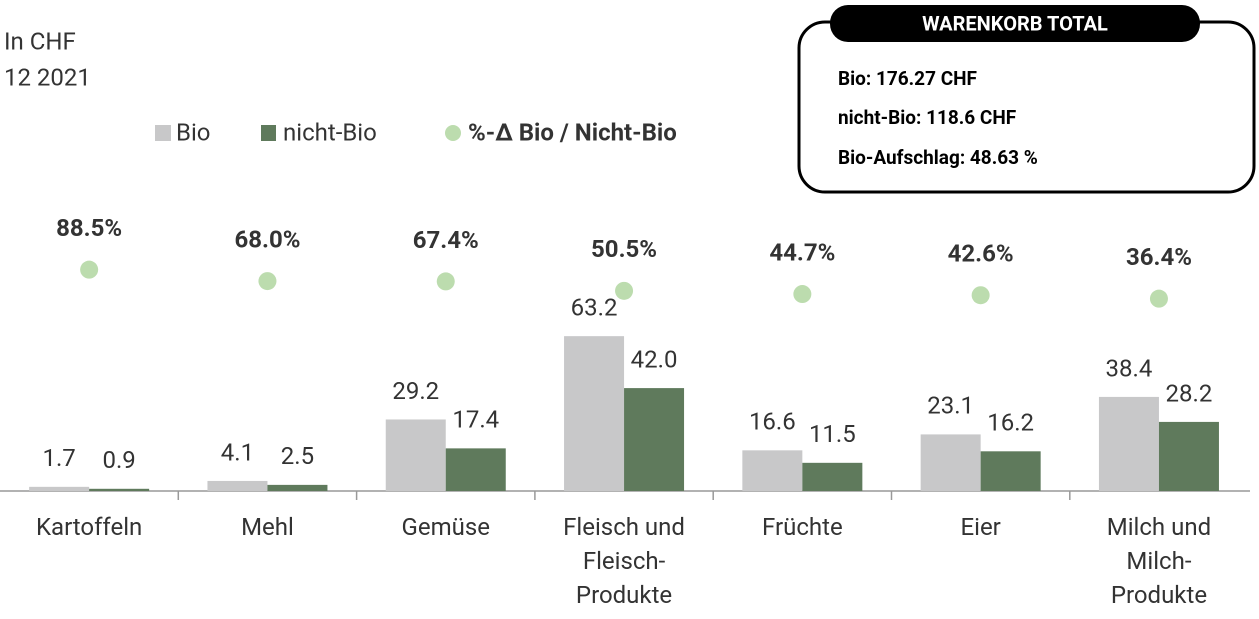 The image size is (1259, 619). Describe the element at coordinates (445, 527) in the screenshot. I see `x-tick-label: Gemüse` at that location.